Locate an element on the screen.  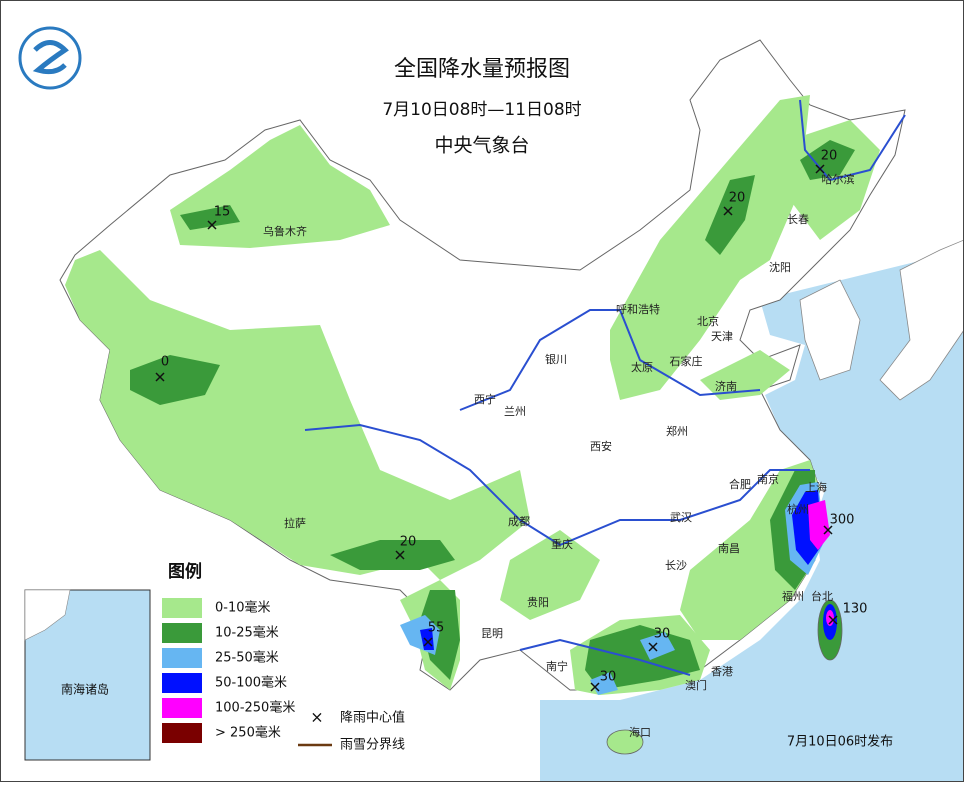
city-label: 天津 is located at coordinates (722, 336).